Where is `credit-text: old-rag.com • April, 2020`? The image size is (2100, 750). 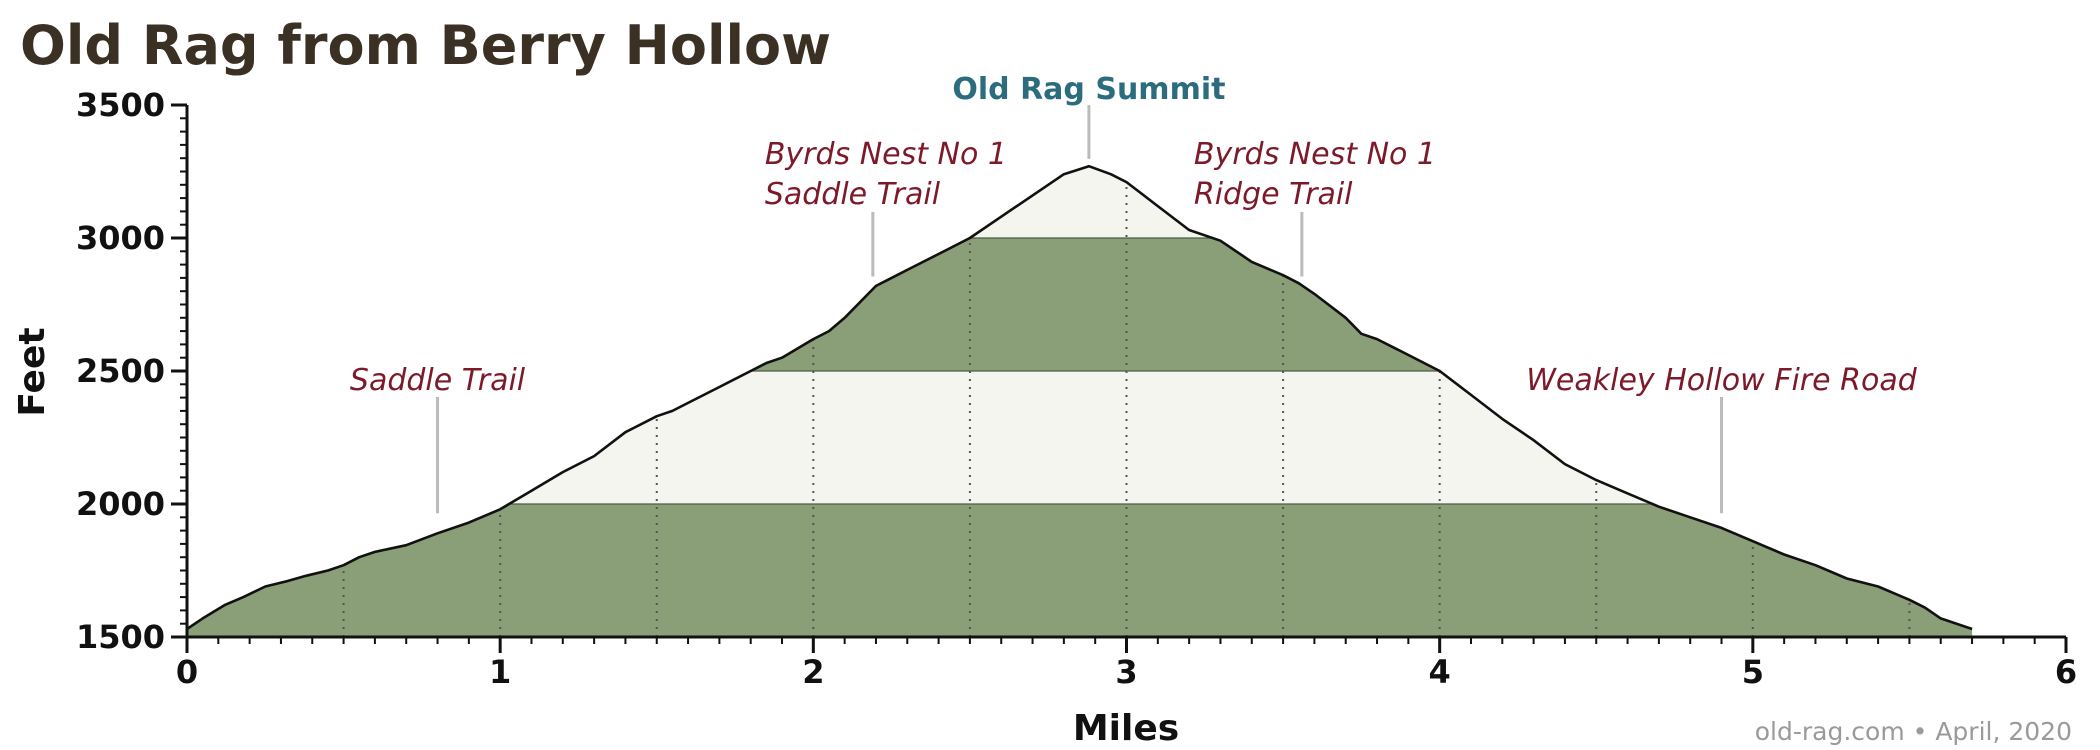 credit-text: old-rag.com • April, 2020 is located at coordinates (1913, 731).